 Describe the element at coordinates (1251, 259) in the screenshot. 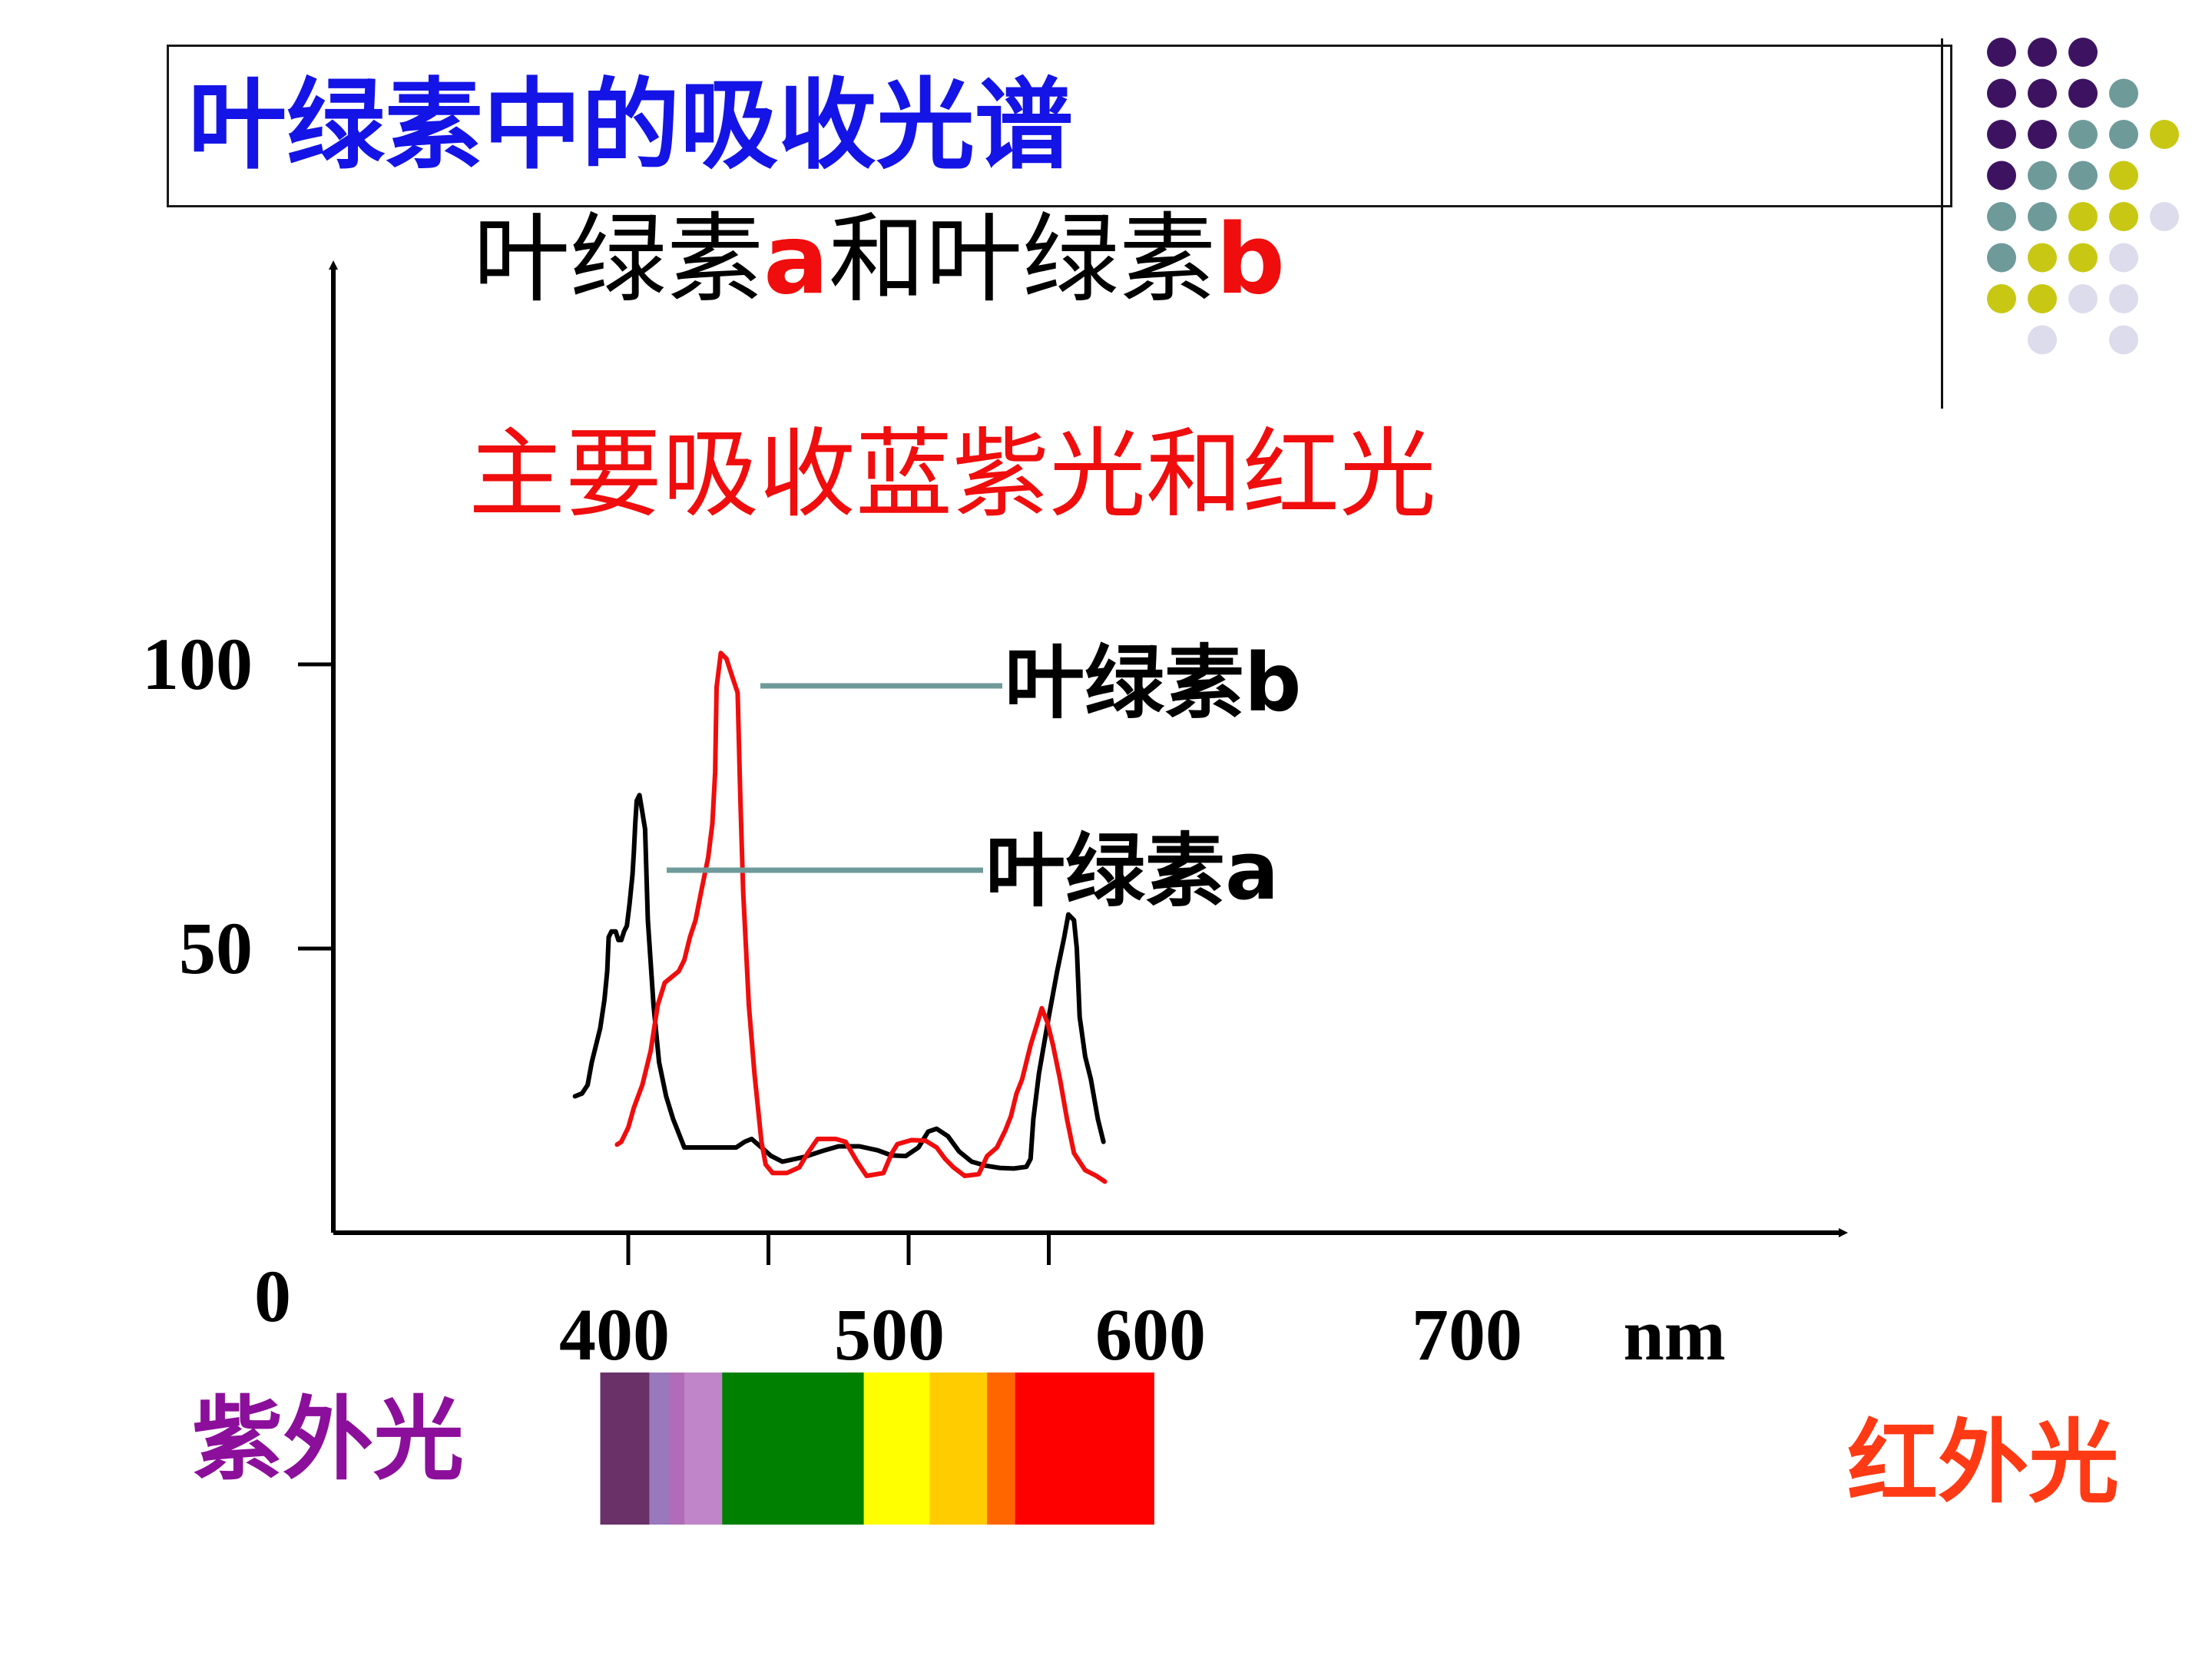

I see `subtitle-b: b` at that location.